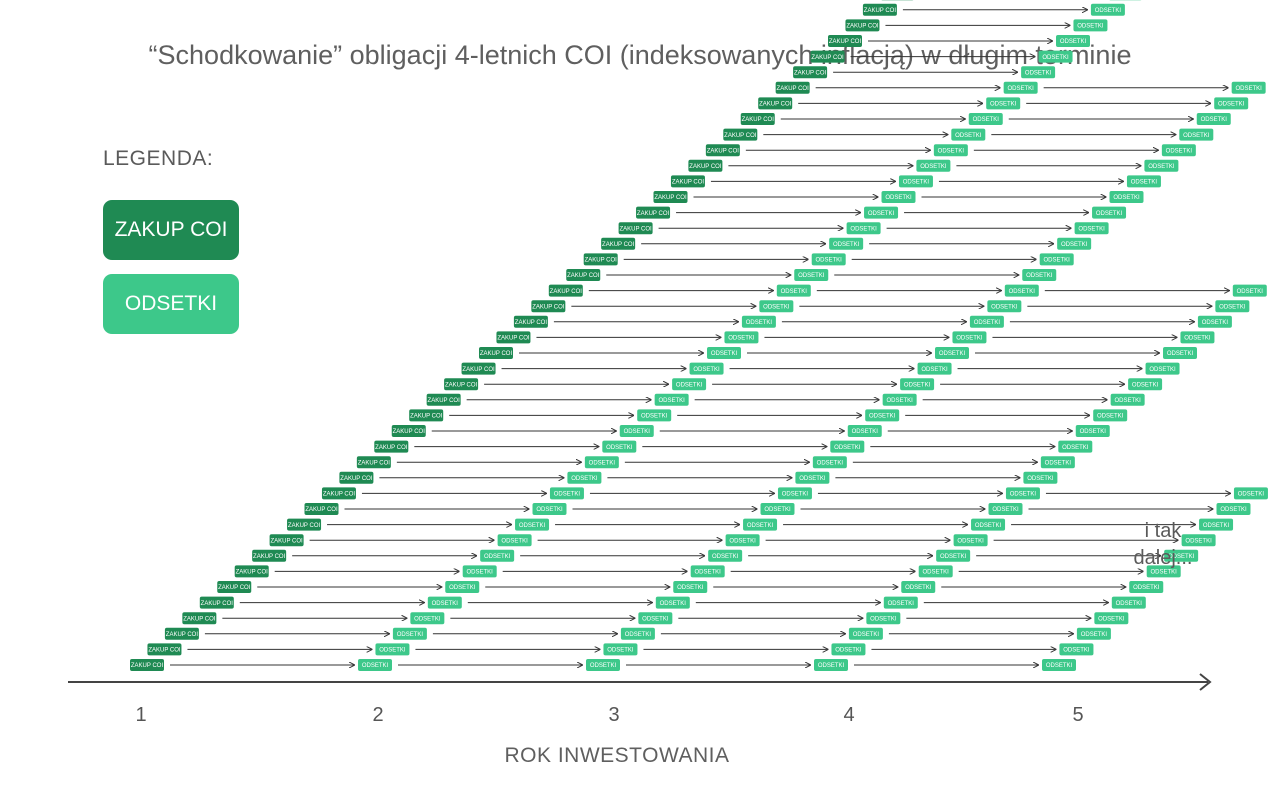 This screenshot has height=800, width=1280. I want to click on x-axis-tick-4: 4, so click(848, 715).